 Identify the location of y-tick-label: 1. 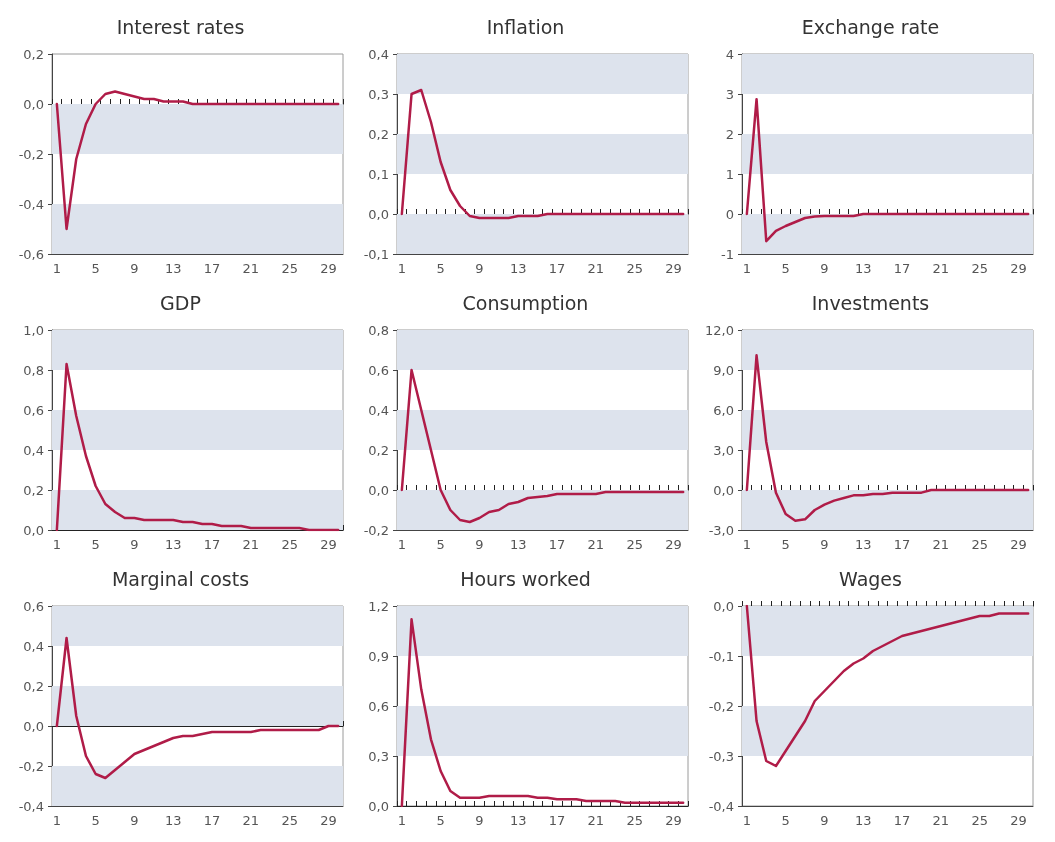
(729, 174).